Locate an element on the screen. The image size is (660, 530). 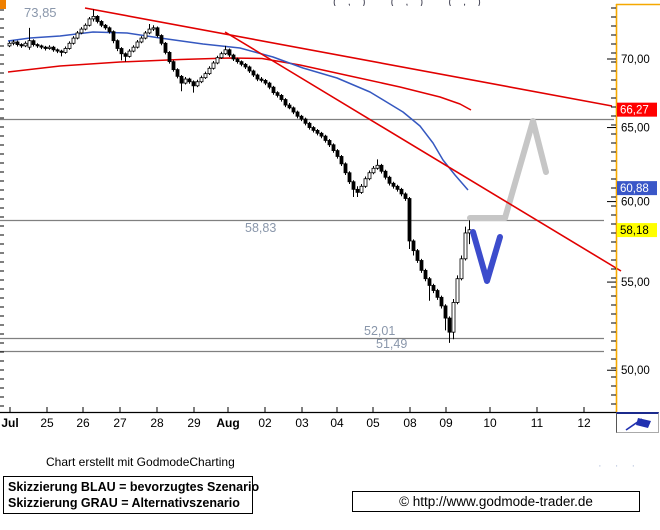
ma-red-slow is located at coordinates (239, 84).